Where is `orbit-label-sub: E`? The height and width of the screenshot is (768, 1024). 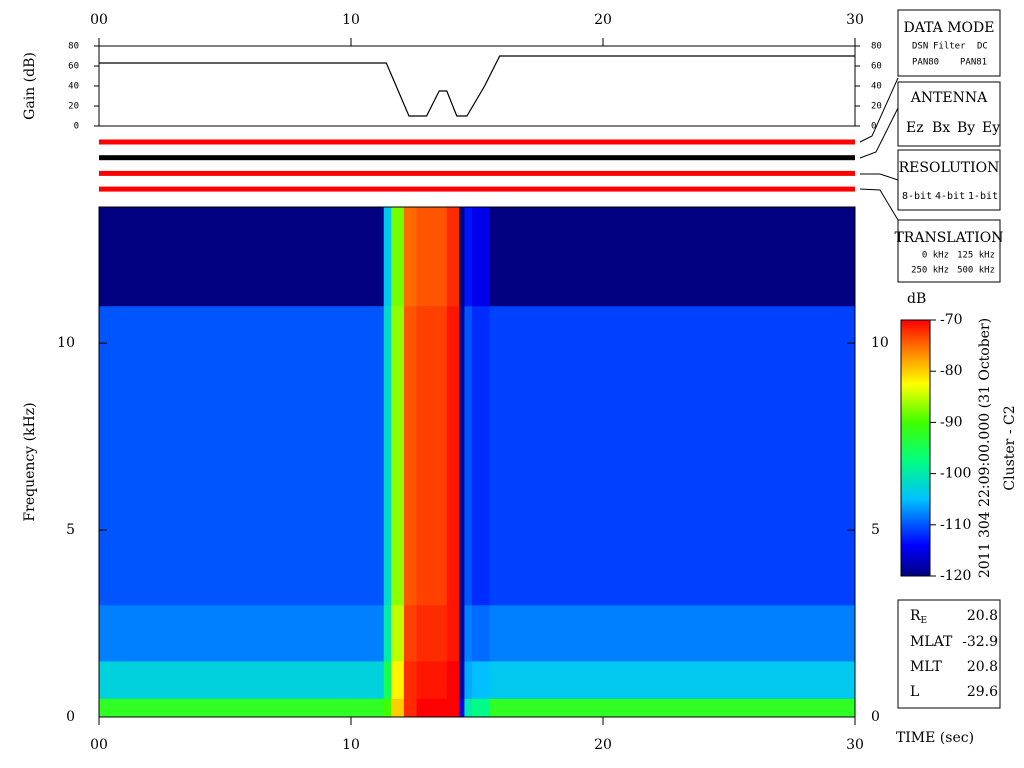
orbit-label-sub: E is located at coordinates (924, 621).